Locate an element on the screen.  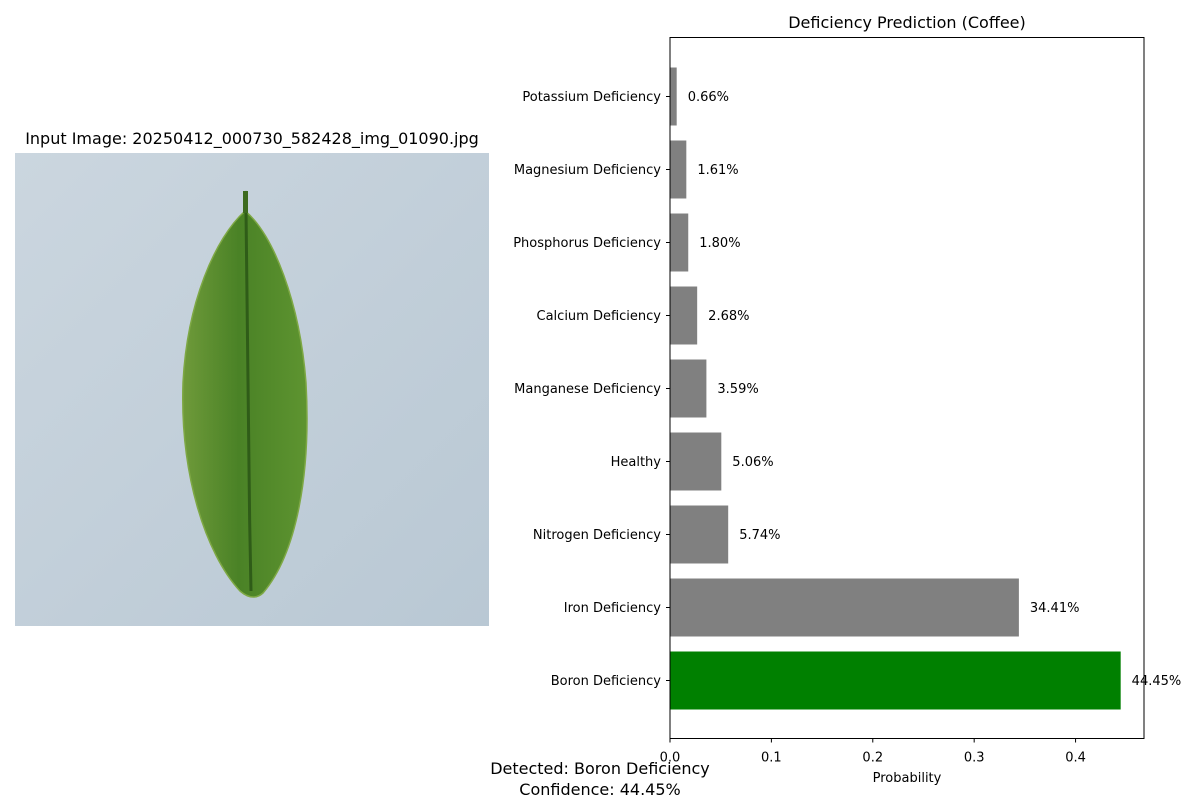
bar-value-label: 5.74% is located at coordinates (759, 535).